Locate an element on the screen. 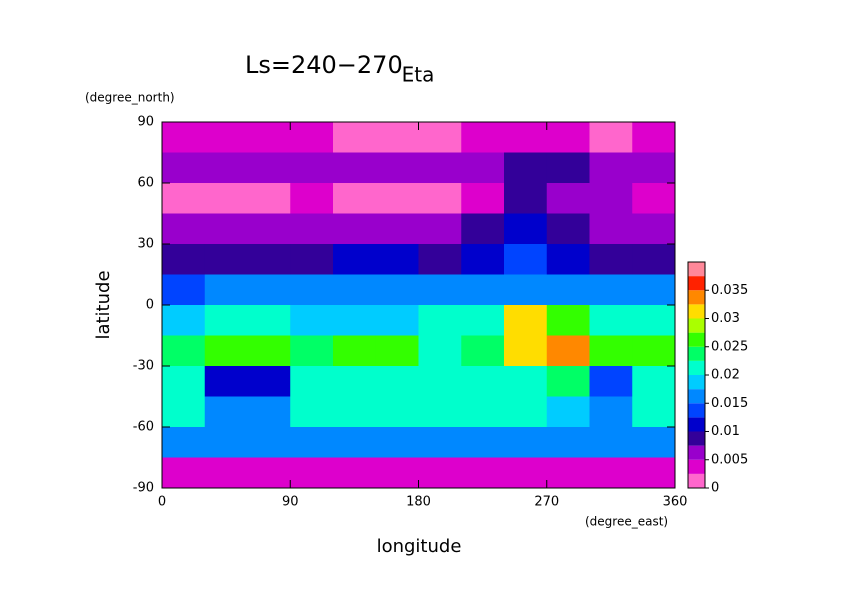  chart-title: Eta is located at coordinates (418, 75).